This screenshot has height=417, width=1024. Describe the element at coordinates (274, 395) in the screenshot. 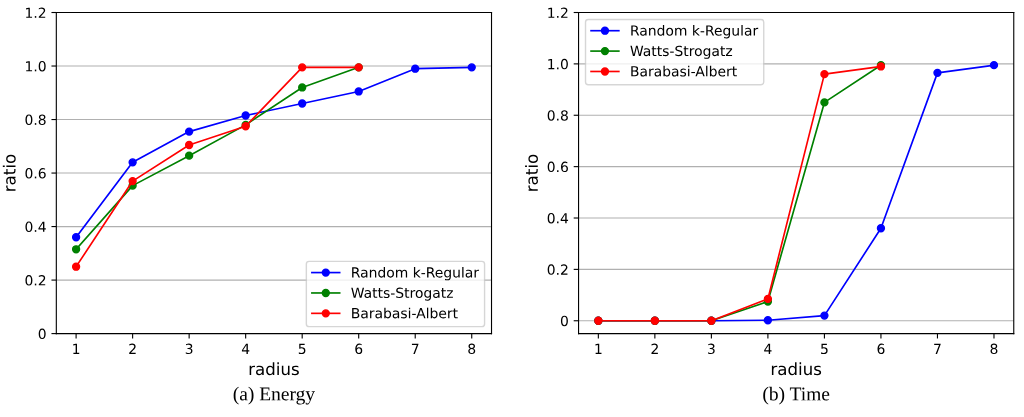

I see `text: (a) Energy` at that location.